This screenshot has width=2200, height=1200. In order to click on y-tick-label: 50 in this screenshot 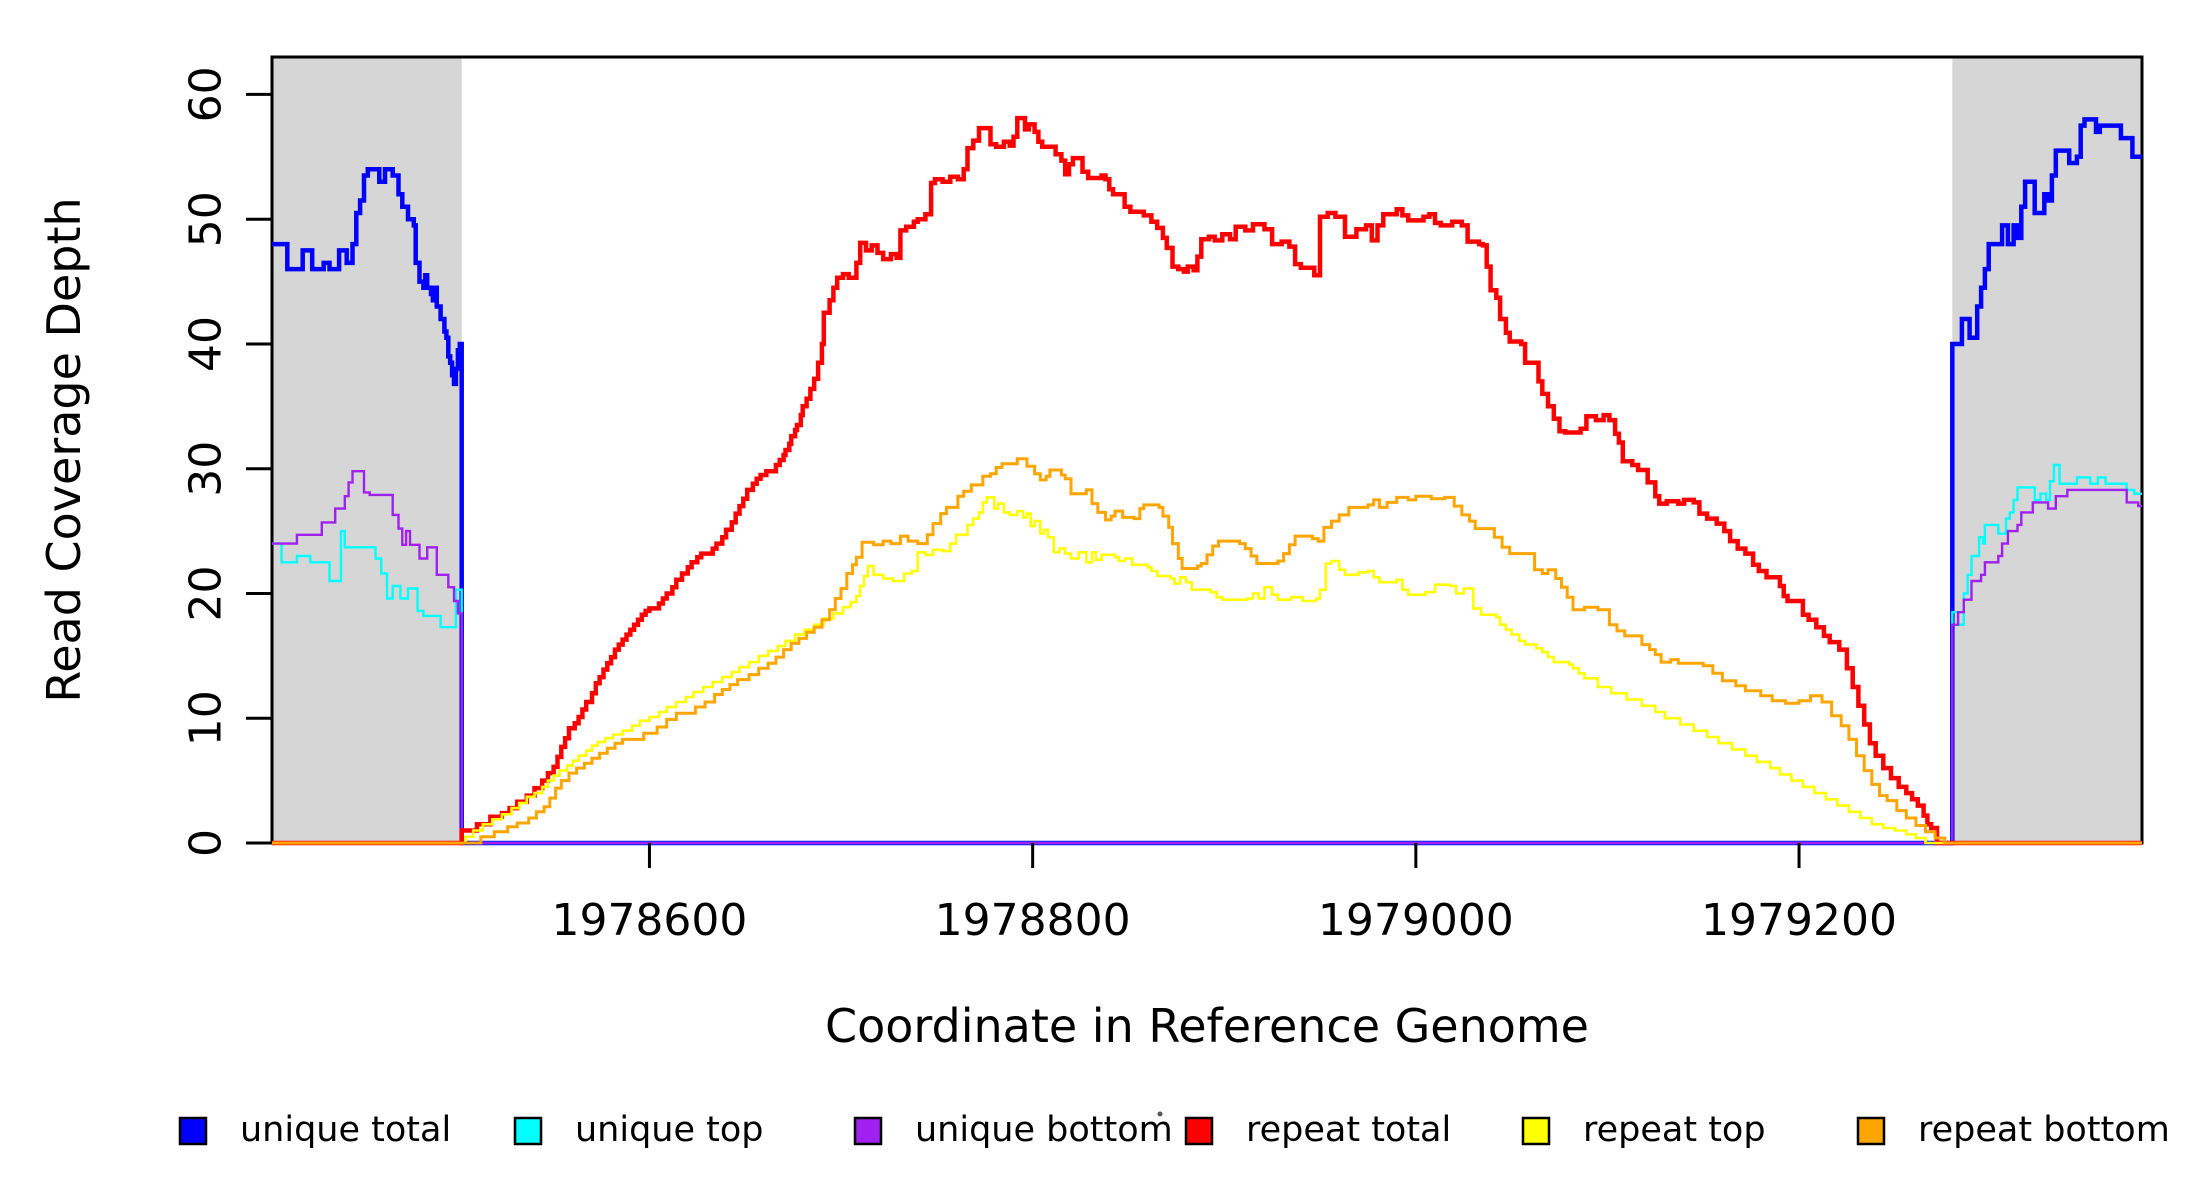, I will do `click(205, 219)`.